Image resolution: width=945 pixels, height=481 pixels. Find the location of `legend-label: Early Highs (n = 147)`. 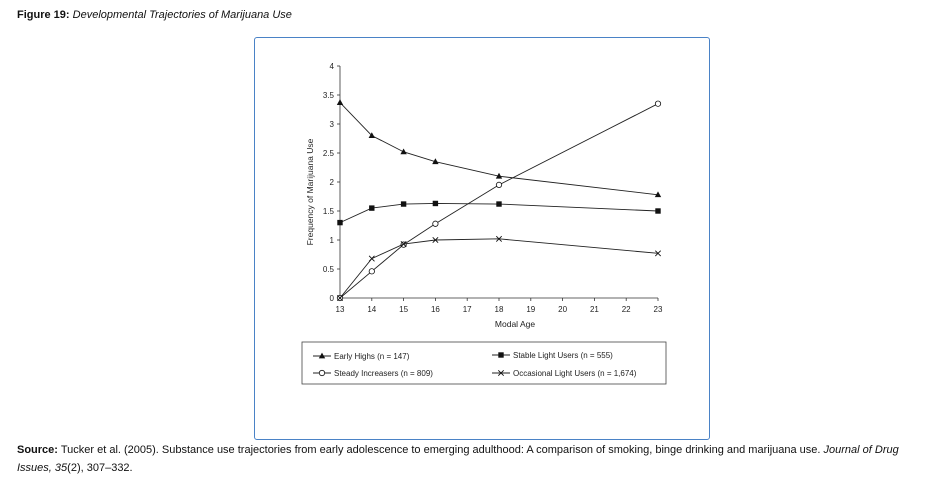

legend-label: Early Highs (n = 147) is located at coordinates (372, 356).